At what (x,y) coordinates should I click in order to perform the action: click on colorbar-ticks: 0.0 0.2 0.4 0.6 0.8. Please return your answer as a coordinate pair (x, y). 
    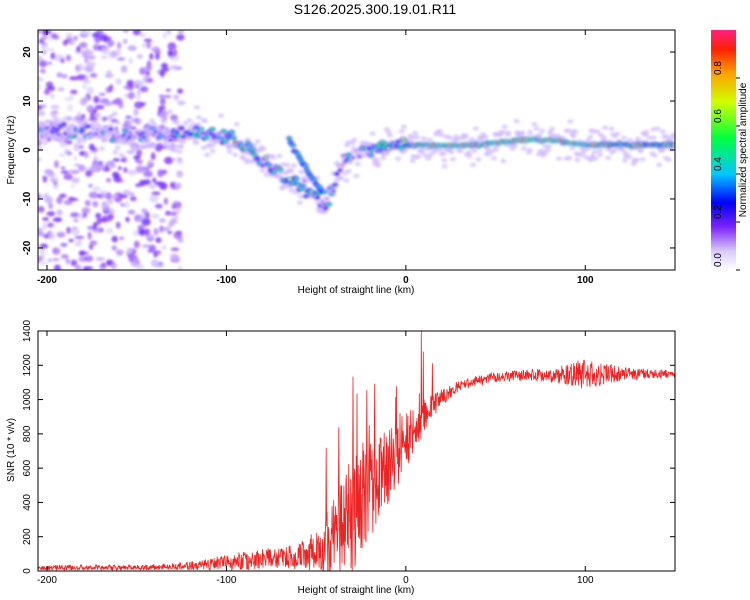
    Looking at the image, I should click on (726, 166).